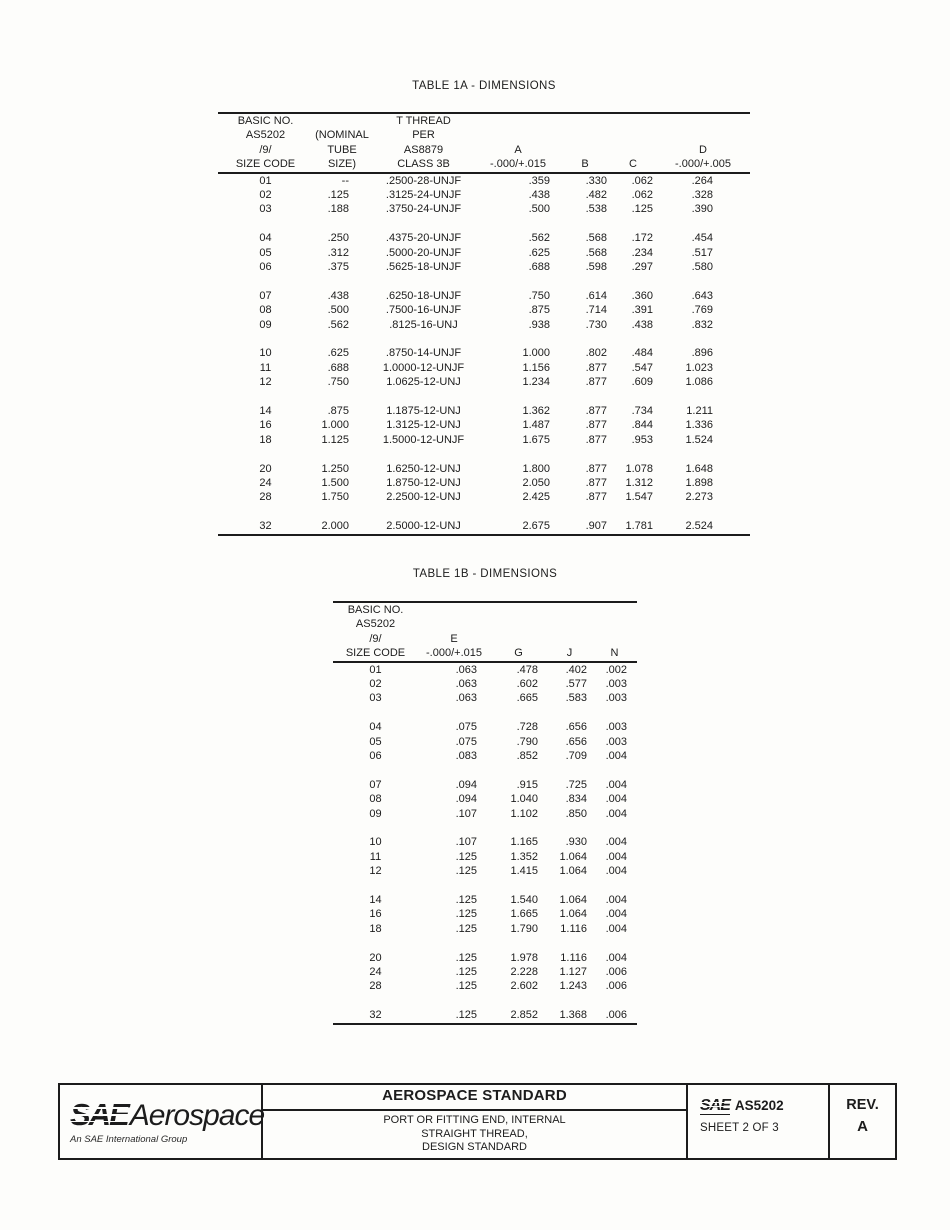 The height and width of the screenshot is (1230, 950). I want to click on table-cell: .375, so click(338, 266).